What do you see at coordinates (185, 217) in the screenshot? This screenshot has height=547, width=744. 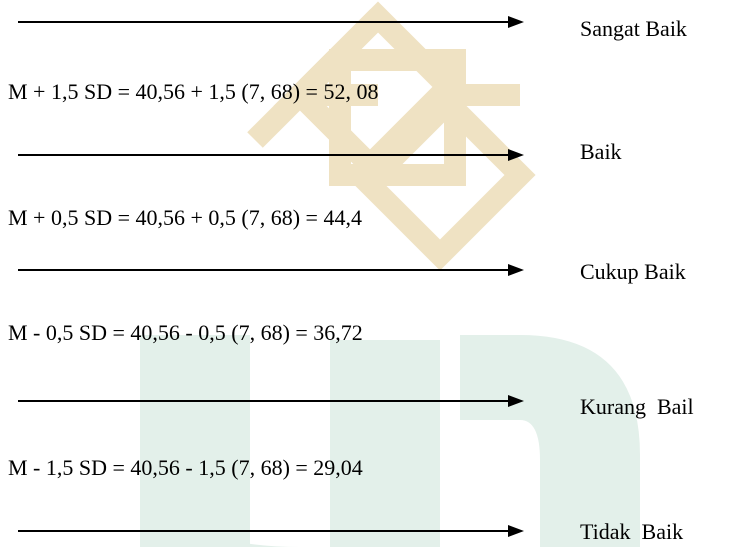 I see `formula-2: M + 0,5 SD = 40,56 + 0,5 (7, 68) = 44,4` at bounding box center [185, 217].